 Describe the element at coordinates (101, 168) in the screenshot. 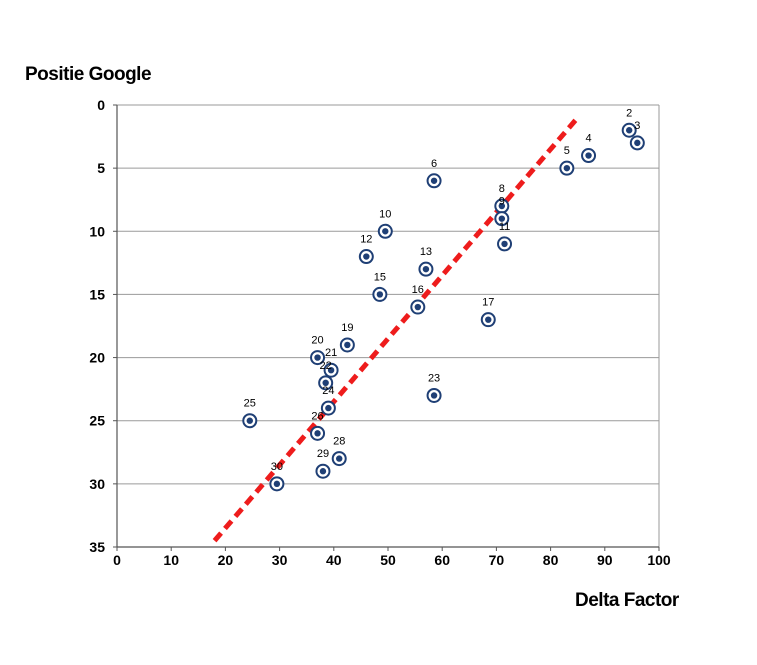

I see `y-tick-label: 5` at that location.